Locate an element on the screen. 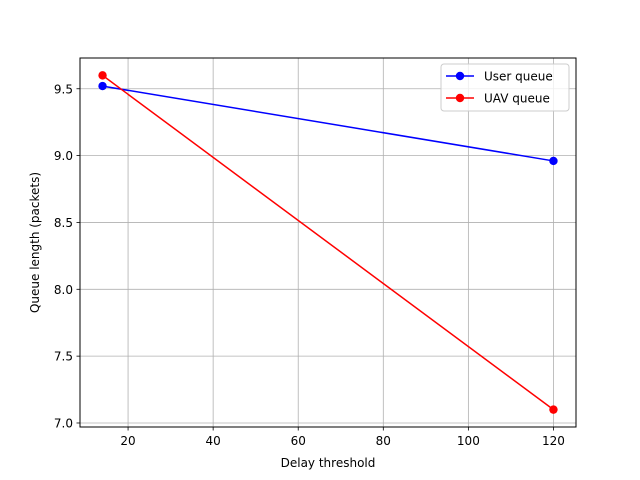  x-axis-title: Delay threshold is located at coordinates (328, 463).